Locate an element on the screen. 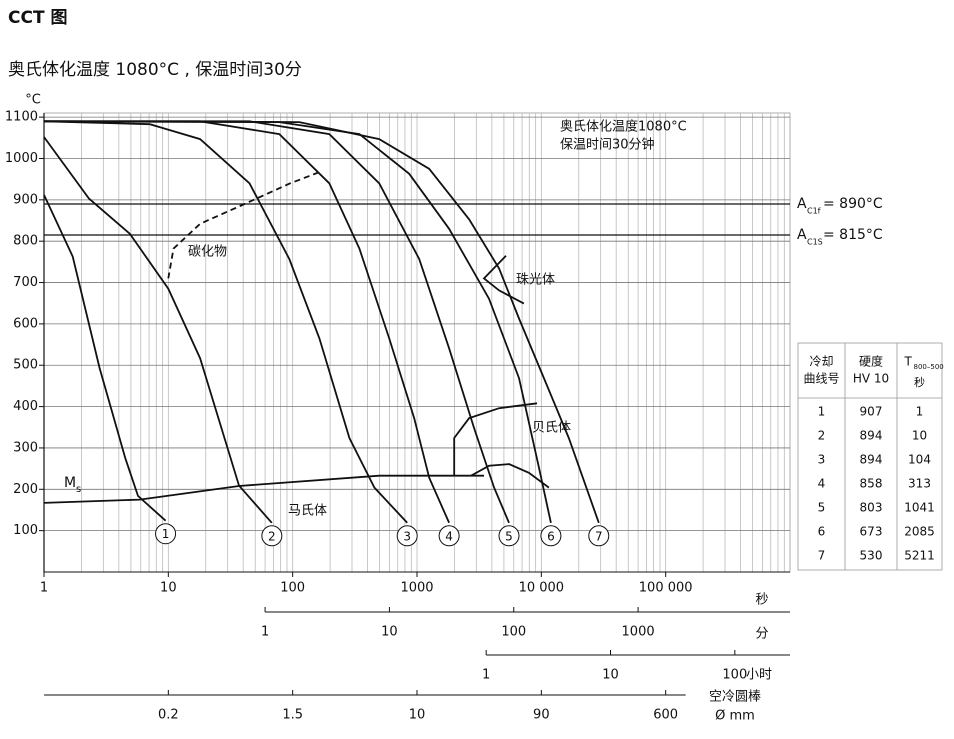  curve-label: 5 is located at coordinates (509, 536).